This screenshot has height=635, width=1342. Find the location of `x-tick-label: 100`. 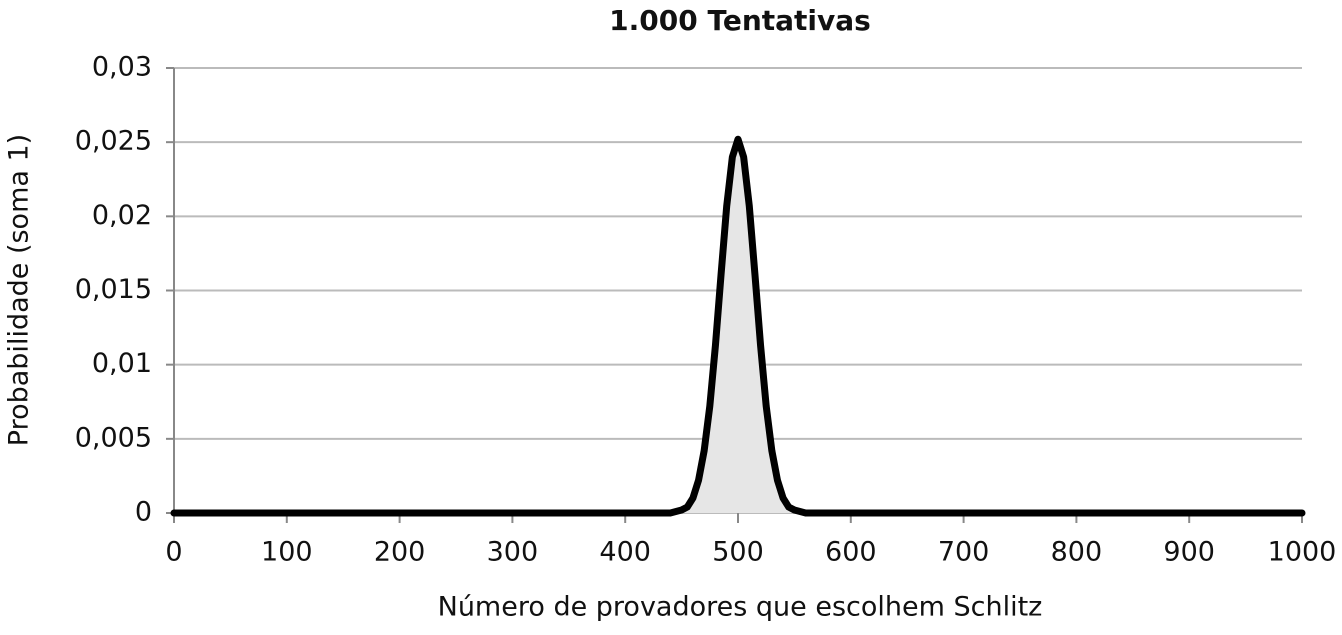

x-tick-label: 100 is located at coordinates (287, 552).